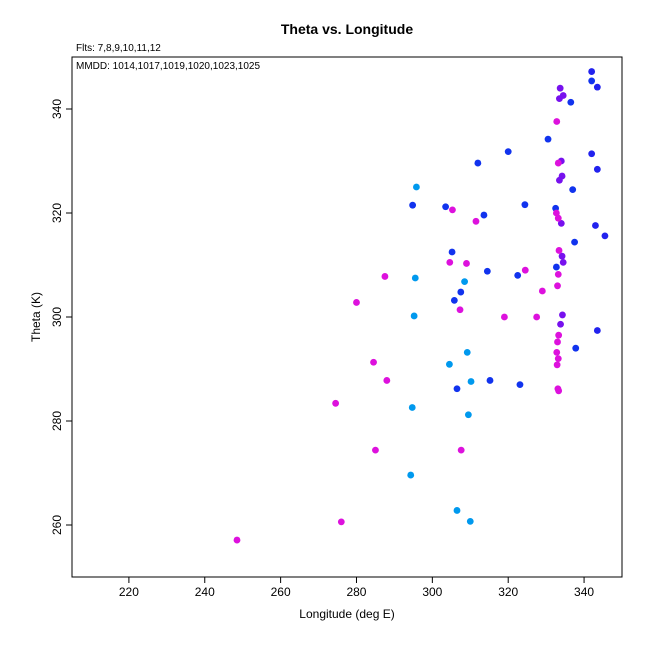  I want to click on x-axis: 220 240 260 280 300 320 340, so click(356, 588).